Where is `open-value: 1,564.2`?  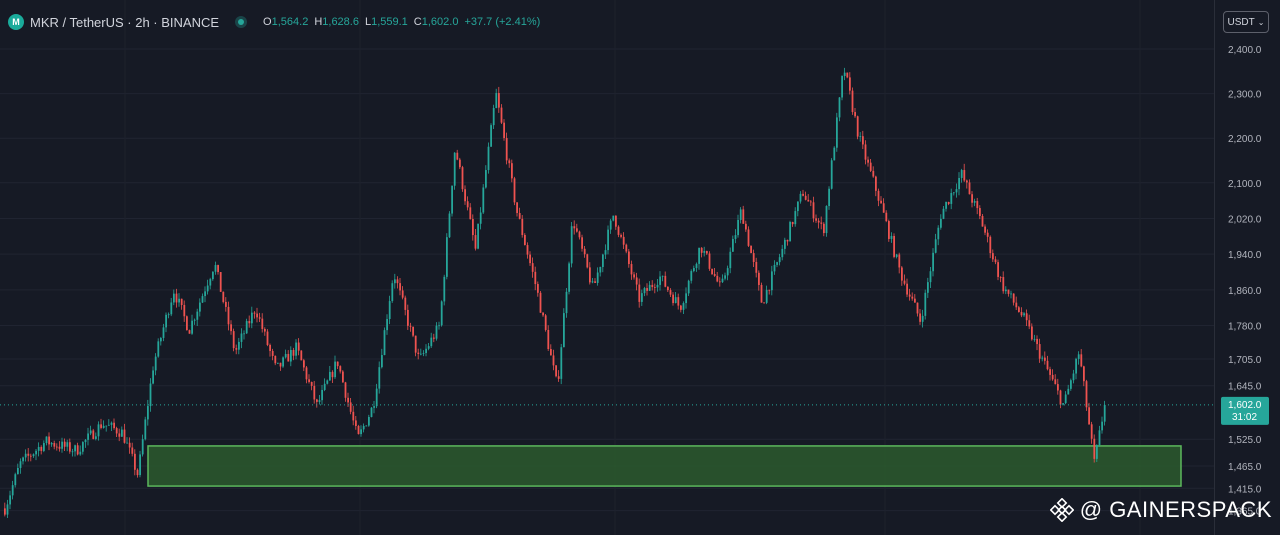 open-value: 1,564.2 is located at coordinates (290, 22).